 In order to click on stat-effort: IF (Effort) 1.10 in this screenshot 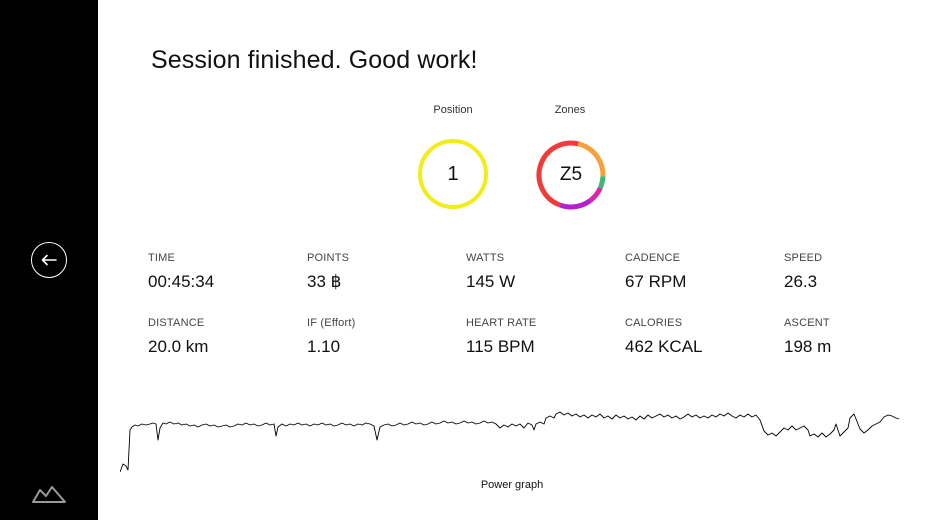, I will do `click(386, 349)`.